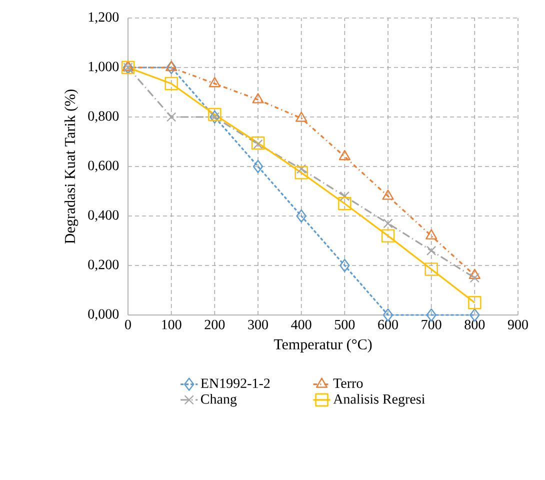 The height and width of the screenshot is (480, 545). Describe the element at coordinates (235, 383) in the screenshot. I see `legend-label: EN1992-1-2` at that location.